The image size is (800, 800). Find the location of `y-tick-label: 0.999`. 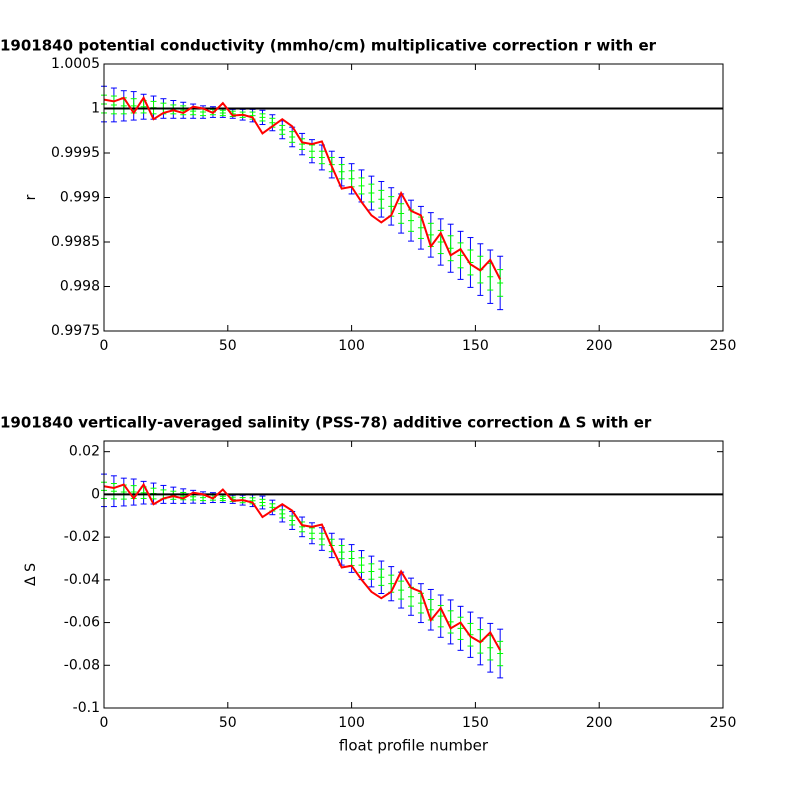

y-tick-label: 0.999 is located at coordinates (80, 198).